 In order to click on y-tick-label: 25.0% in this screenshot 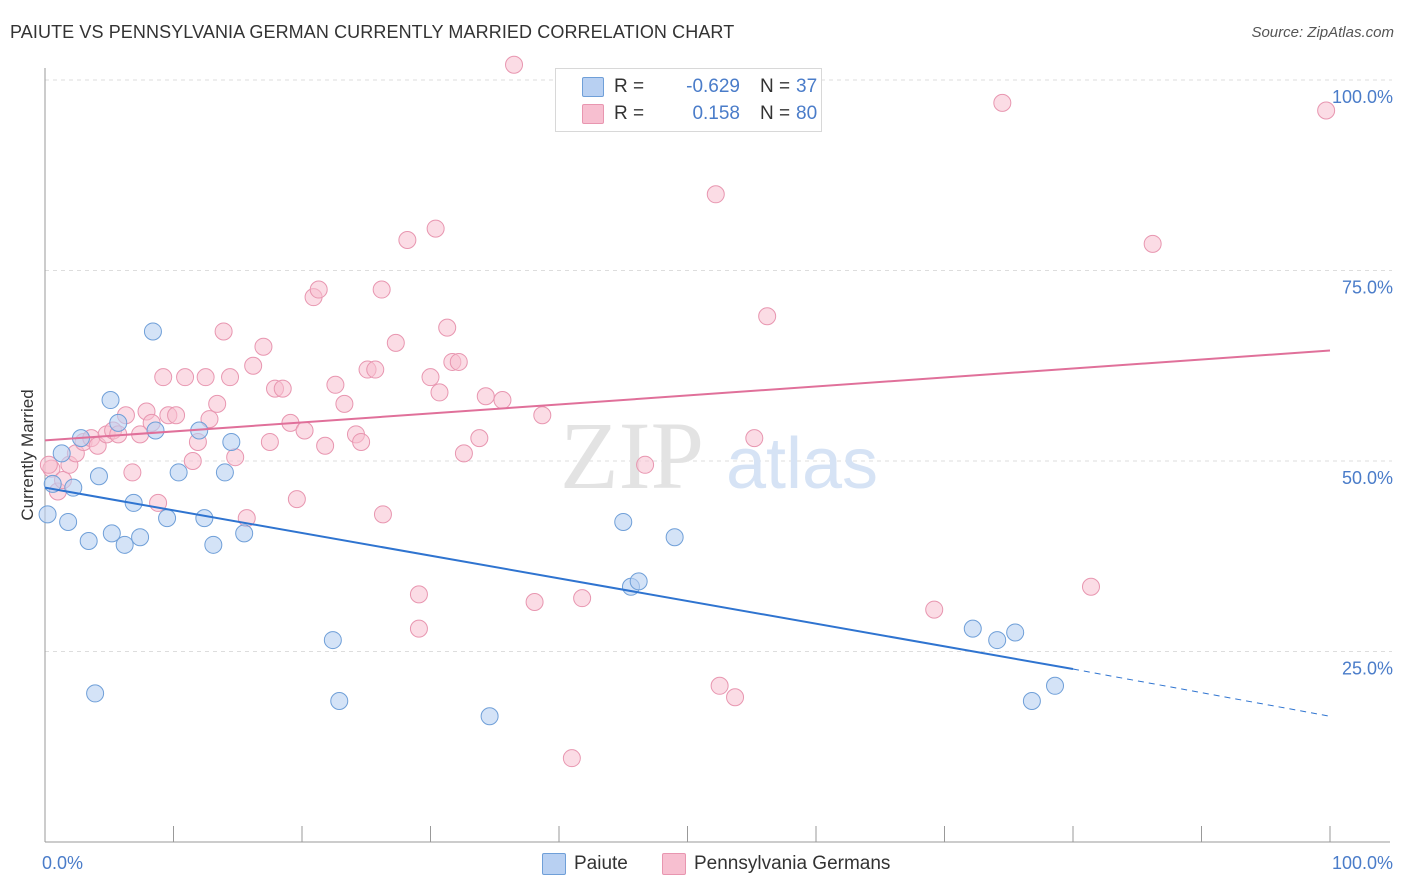, I will do `click(1367, 669)`.